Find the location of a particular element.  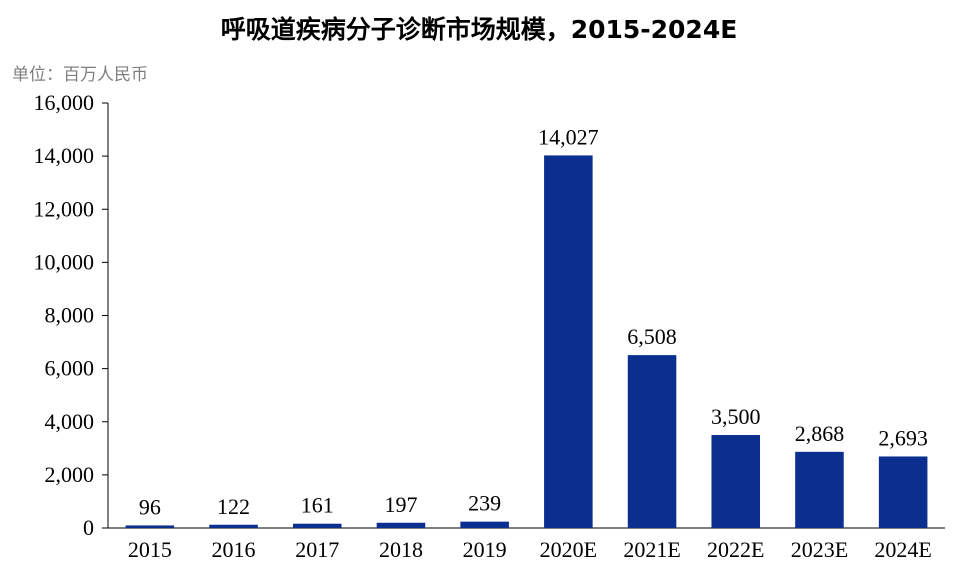

x-tick-label: 2022E is located at coordinates (735, 549).